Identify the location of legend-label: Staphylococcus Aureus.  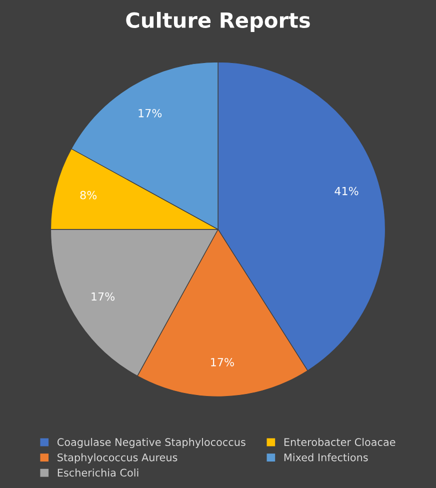
(118, 458).